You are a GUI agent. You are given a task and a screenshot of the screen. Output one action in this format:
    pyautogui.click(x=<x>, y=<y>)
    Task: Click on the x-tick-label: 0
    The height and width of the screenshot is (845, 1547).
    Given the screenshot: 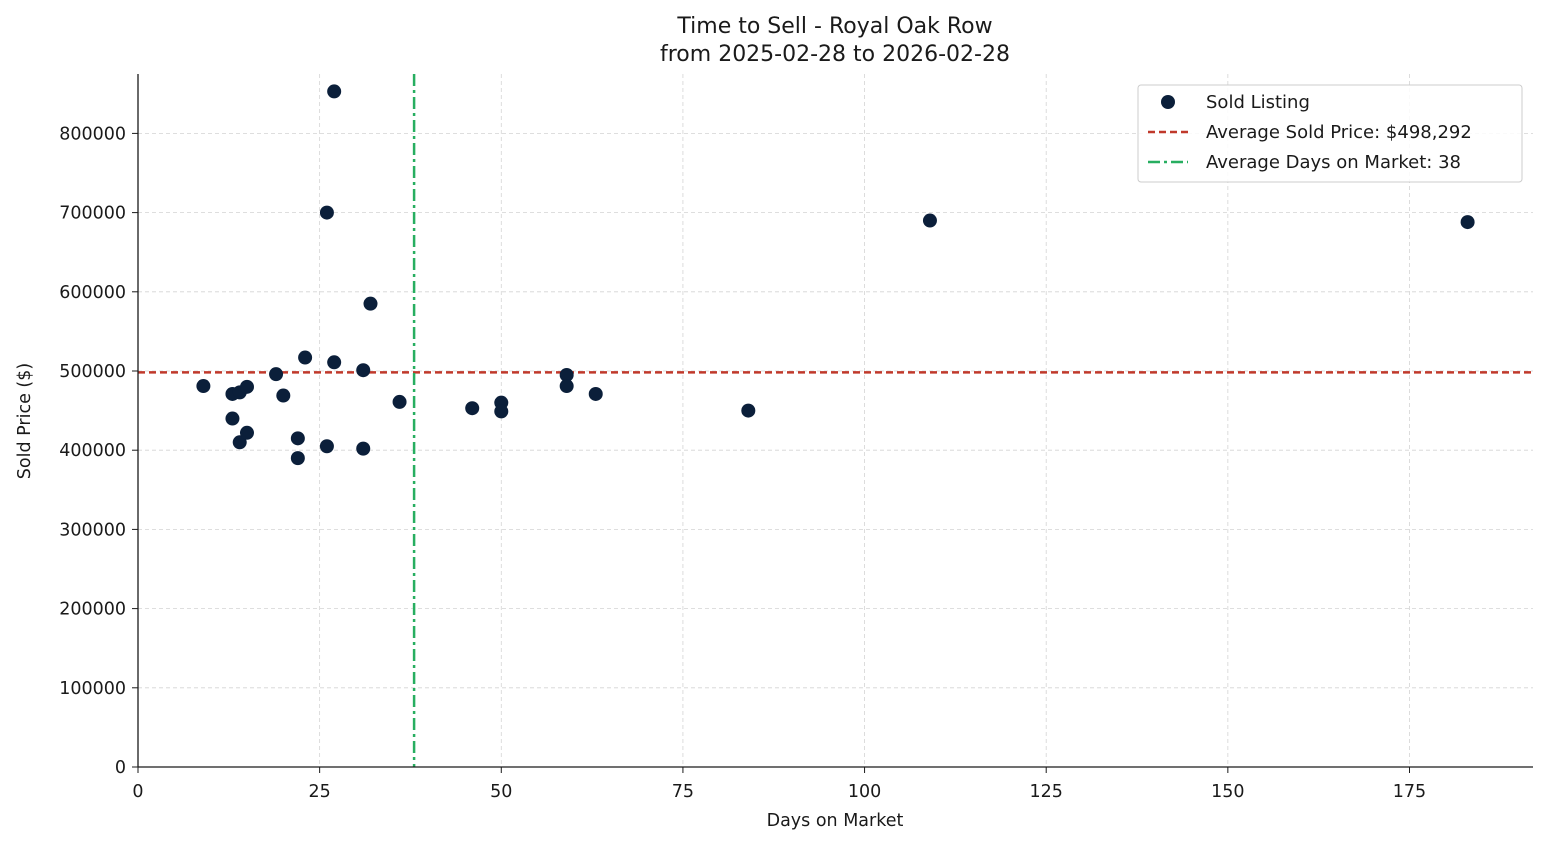 What is the action you would take?
    pyautogui.click(x=137, y=792)
    